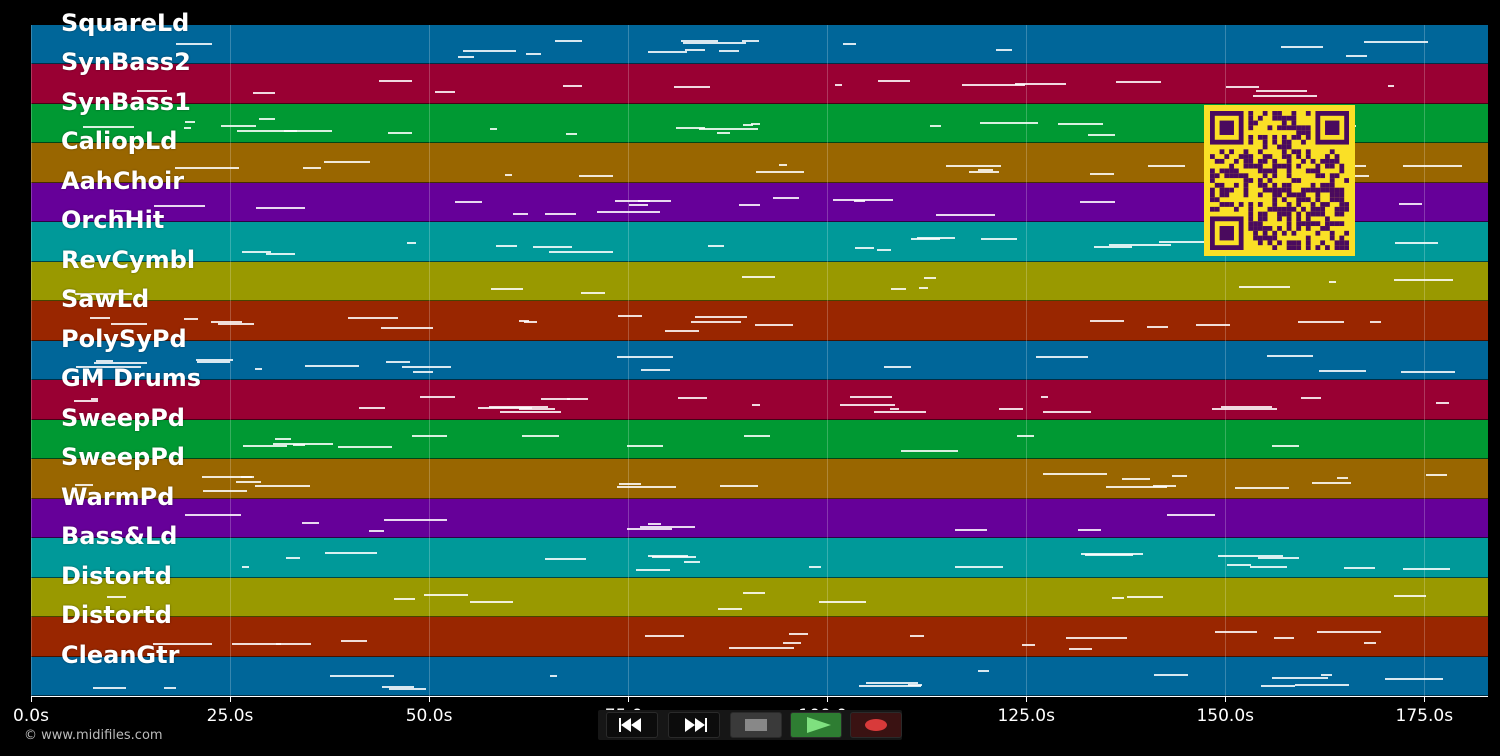 This screenshot has height=756, width=1500. Describe the element at coordinates (876, 725) in the screenshot. I see `record-button` at that location.